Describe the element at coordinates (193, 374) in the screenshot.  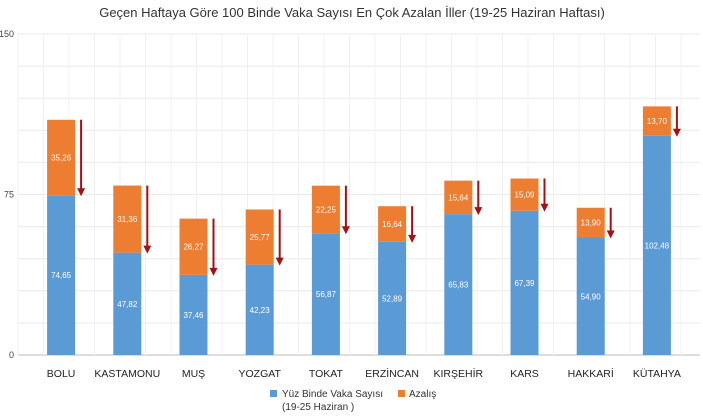
I see `category-label: MUŞ` at that location.